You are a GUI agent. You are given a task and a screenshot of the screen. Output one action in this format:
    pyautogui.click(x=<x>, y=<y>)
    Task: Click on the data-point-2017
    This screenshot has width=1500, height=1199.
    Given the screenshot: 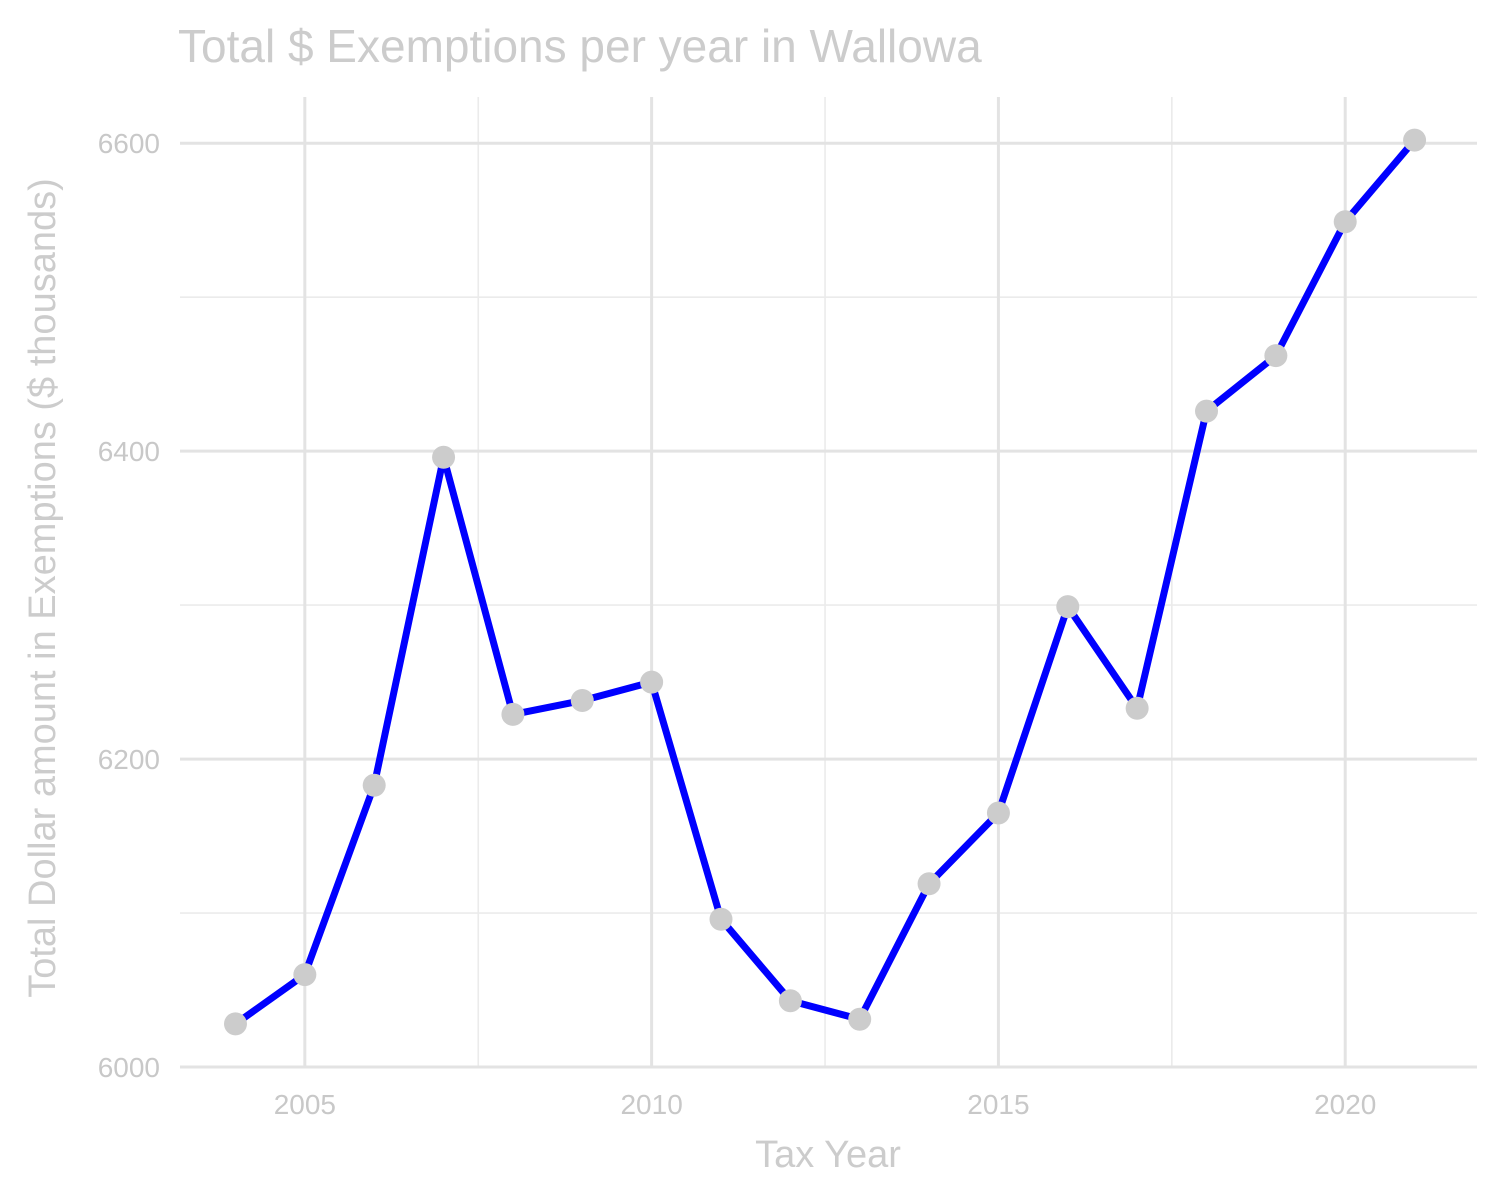 What is the action you would take?
    pyautogui.click(x=1137, y=708)
    